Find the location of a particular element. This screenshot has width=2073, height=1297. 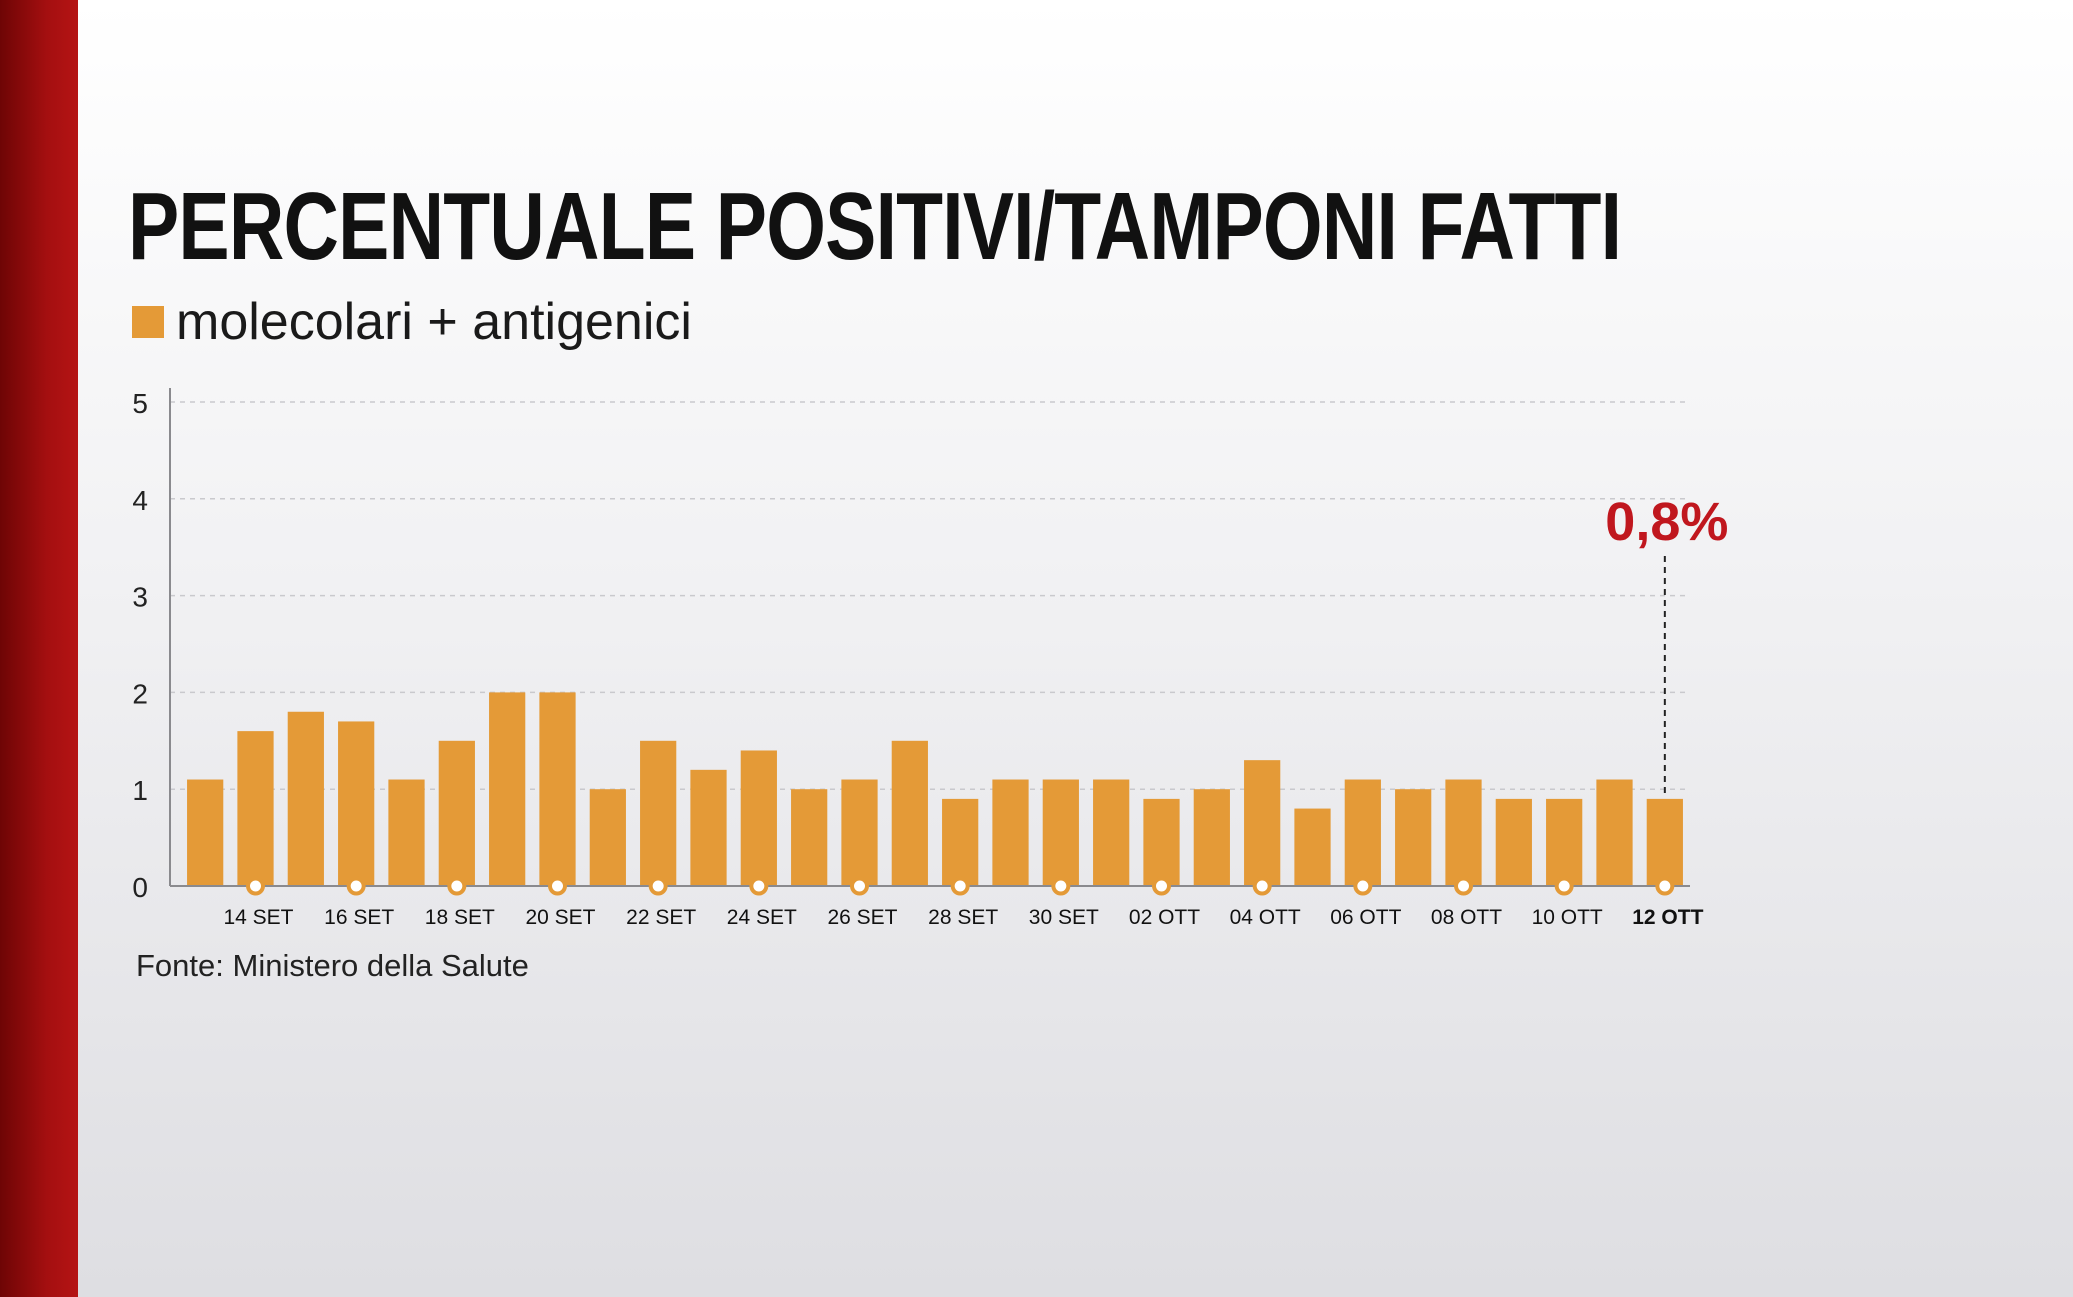

x-tick-label: 12 OTT is located at coordinates (1667, 917).